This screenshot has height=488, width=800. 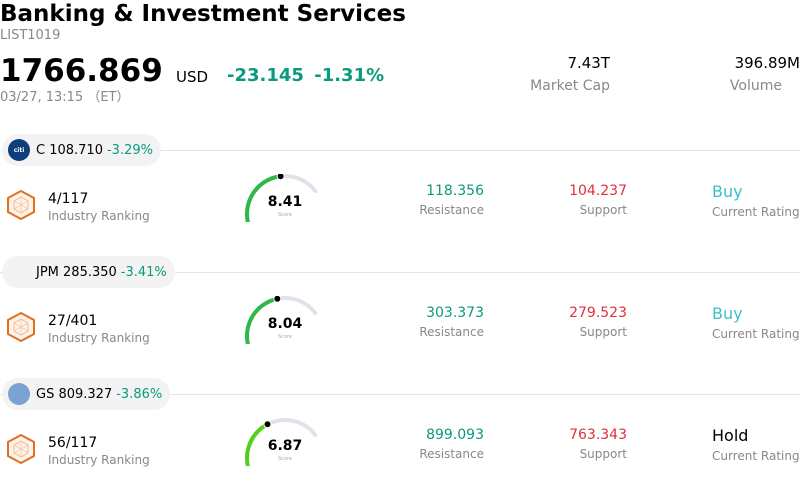 I want to click on ticker: C, so click(x=41, y=150).